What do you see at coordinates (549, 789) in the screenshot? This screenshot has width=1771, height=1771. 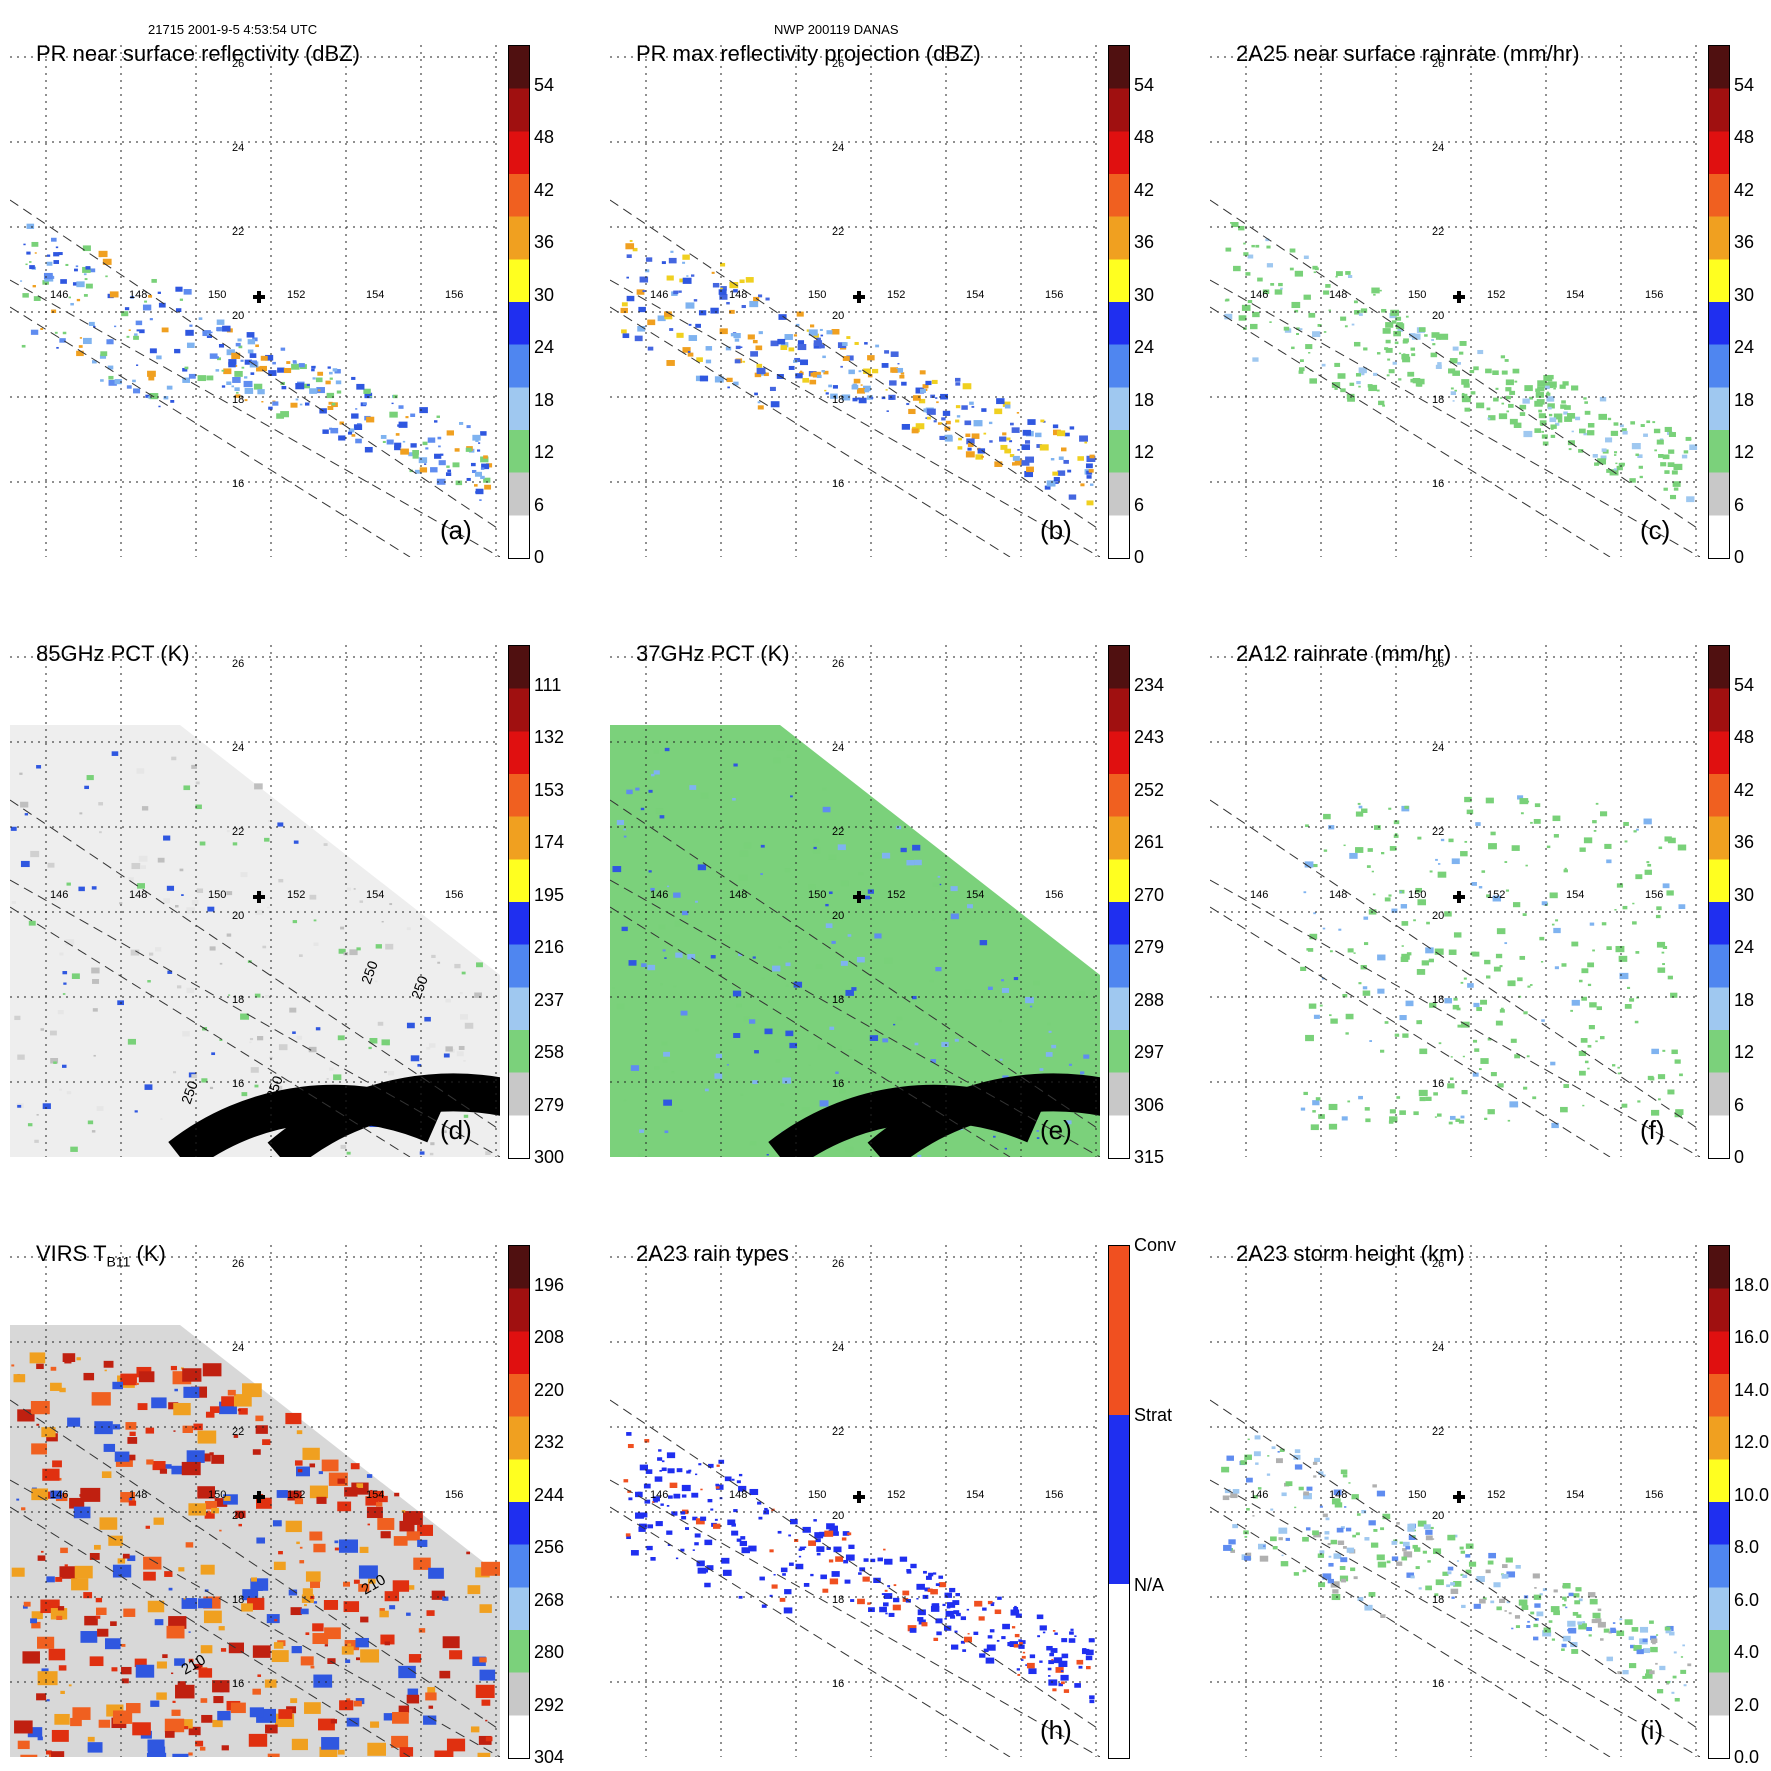 I see `colorbar-tick-label: 153` at bounding box center [549, 789].